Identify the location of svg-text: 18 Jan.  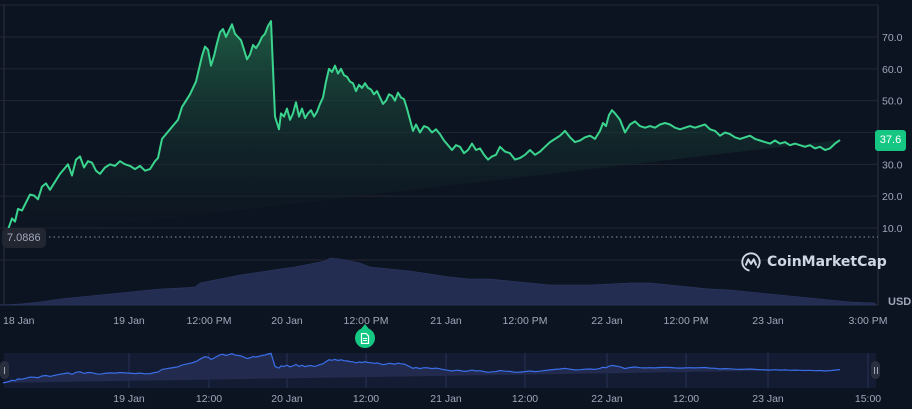
(19, 321).